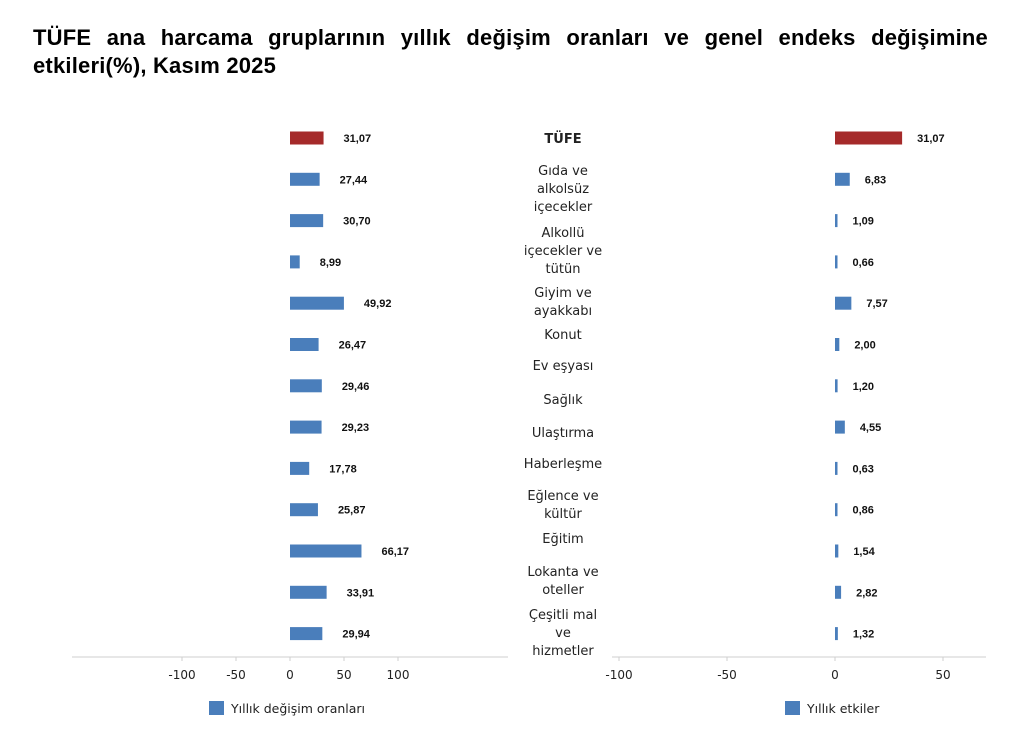  I want to click on right-bar-value-label: 7,57, so click(876, 304).